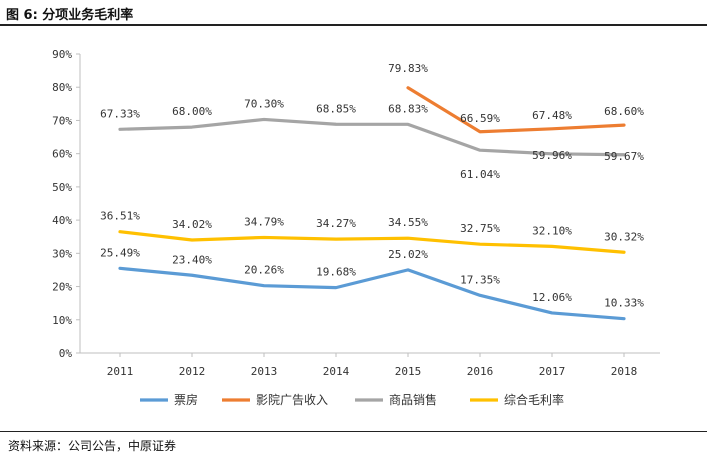 The width and height of the screenshot is (707, 458). What do you see at coordinates (120, 252) in the screenshot?
I see `data-label: 25.49%` at bounding box center [120, 252].